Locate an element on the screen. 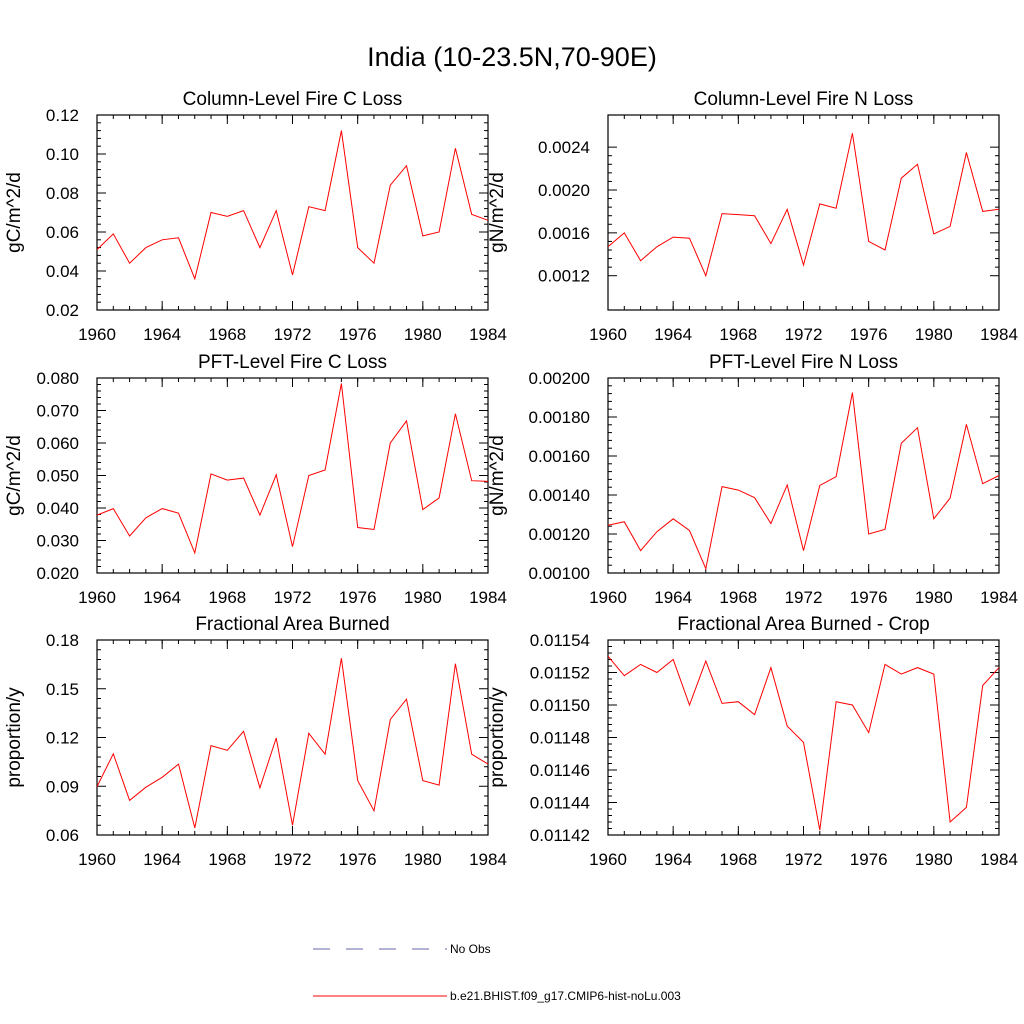 The width and height of the screenshot is (1024, 1024). y-tick-label: 0.0020 is located at coordinates (564, 190).